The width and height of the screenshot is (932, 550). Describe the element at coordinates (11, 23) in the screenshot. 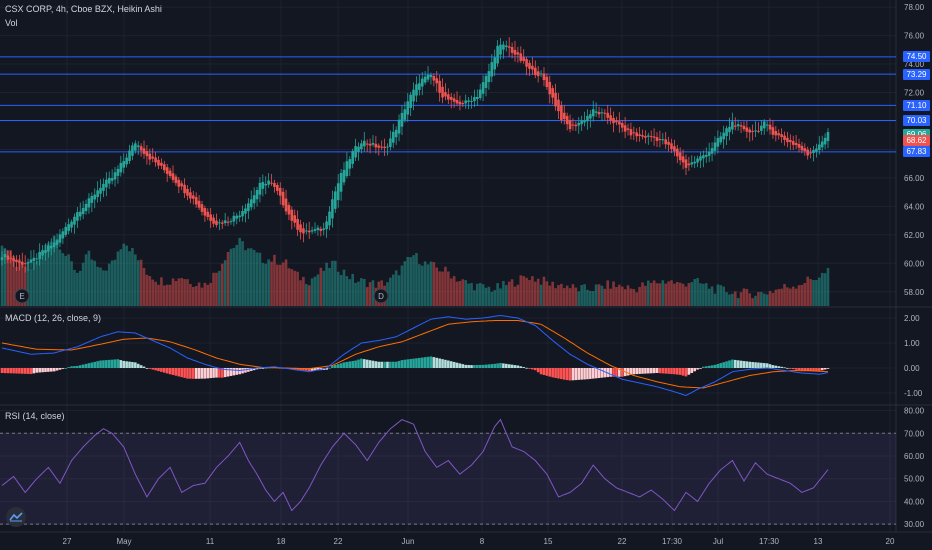

I see `volume-label: Vol` at that location.